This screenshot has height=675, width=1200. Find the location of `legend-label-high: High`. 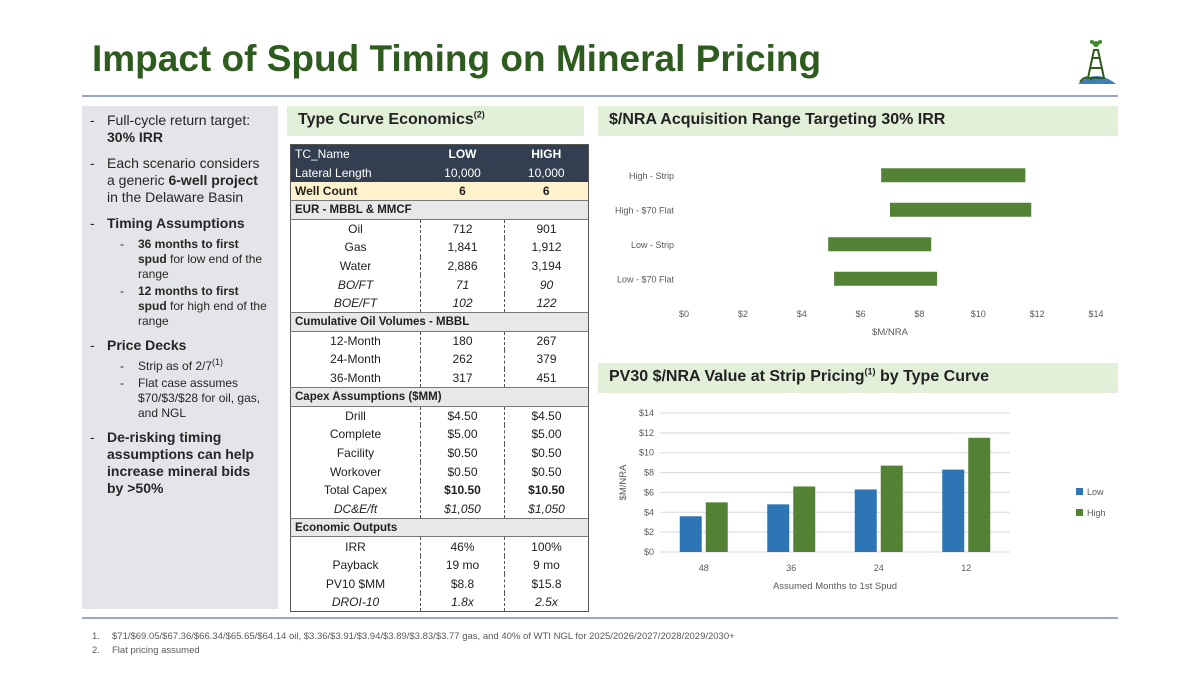

legend-label-high: High is located at coordinates (1096, 513).